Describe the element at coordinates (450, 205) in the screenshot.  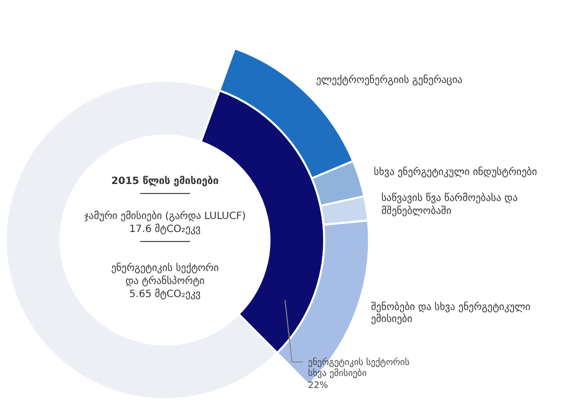
I see `slice-label: საწვავის წვა წარმოებასა და მშენებლობაში` at that location.